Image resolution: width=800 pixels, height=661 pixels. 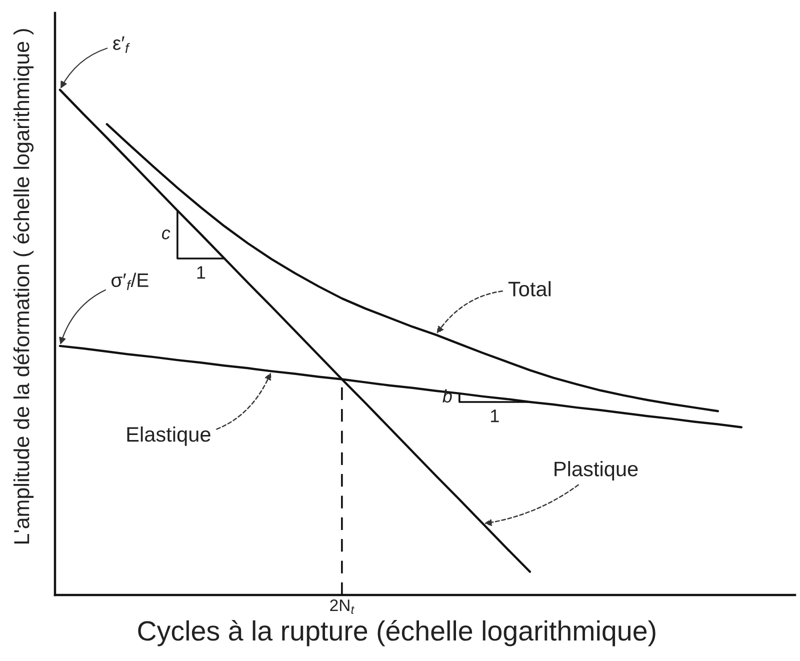 What do you see at coordinates (166, 234) in the screenshot?
I see `annotation: c` at bounding box center [166, 234].